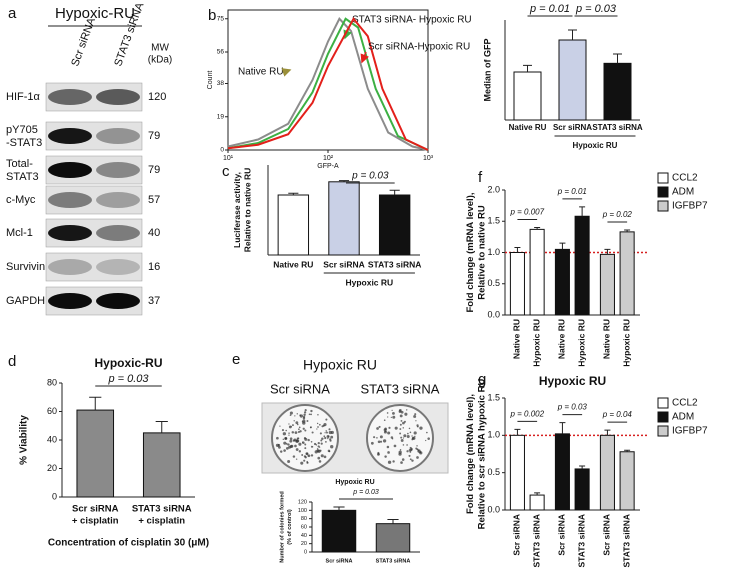 The width and height of the screenshot is (739, 568). What do you see at coordinates (663, 403) in the screenshot?
I see `legend-swatch` at bounding box center [663, 403].